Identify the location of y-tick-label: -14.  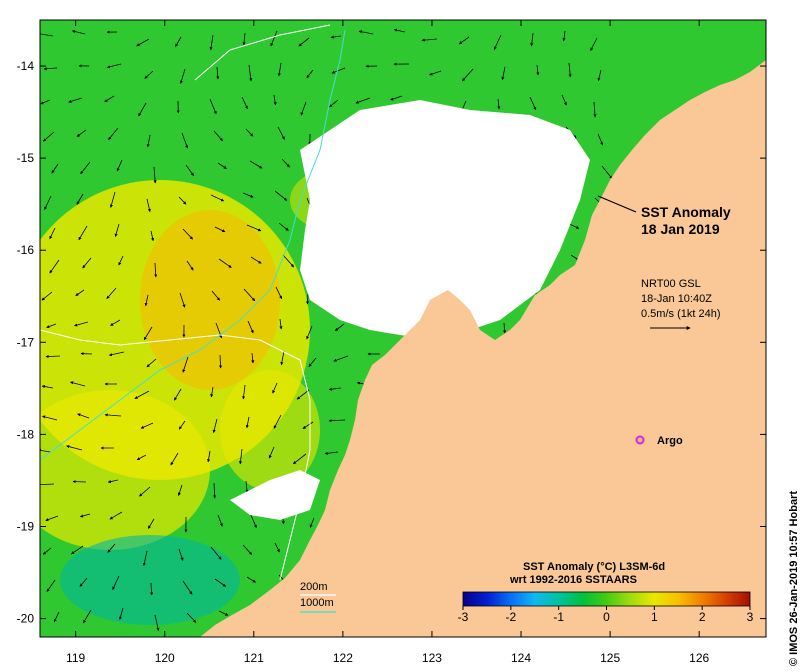
(26, 66).